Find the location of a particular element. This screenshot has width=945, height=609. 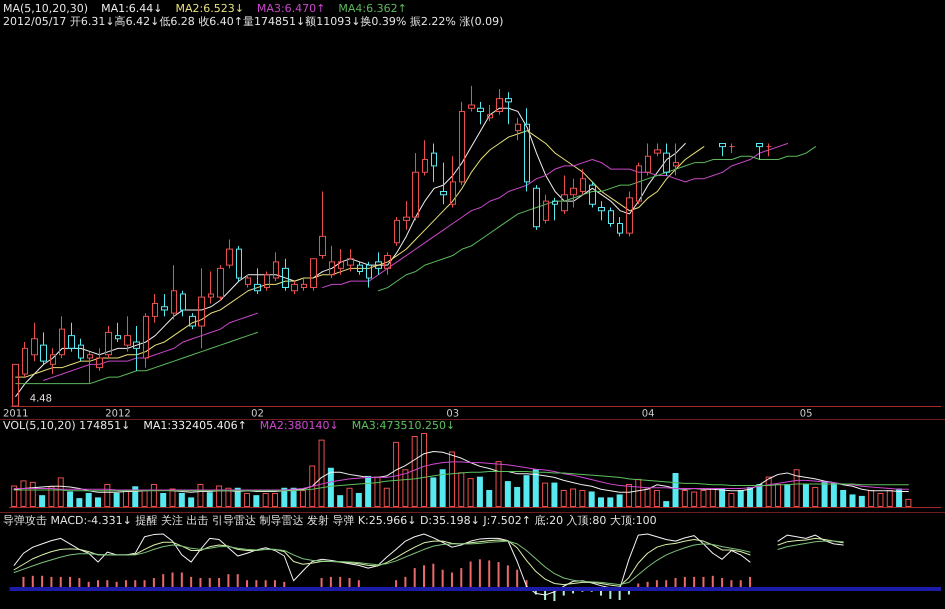

legend-title: VOL(5,10,20) 174851↓ is located at coordinates (66, 425).